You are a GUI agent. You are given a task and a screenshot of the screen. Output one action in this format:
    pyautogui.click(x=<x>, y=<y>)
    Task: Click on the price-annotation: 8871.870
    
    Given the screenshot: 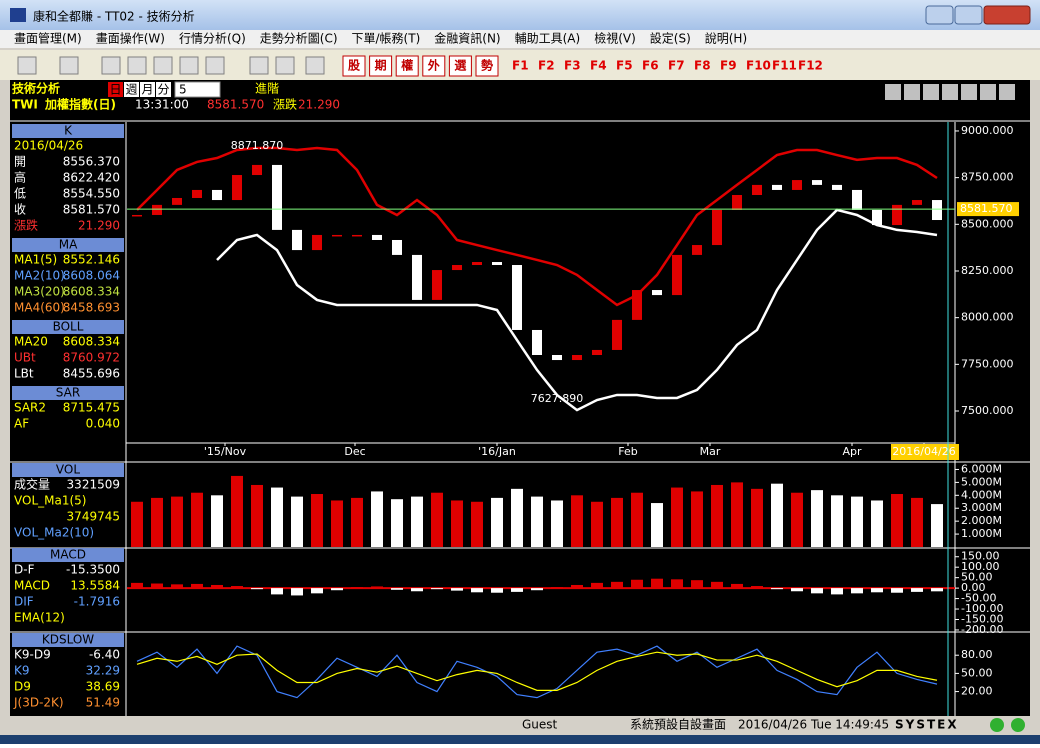 What is the action you would take?
    pyautogui.click(x=257, y=145)
    